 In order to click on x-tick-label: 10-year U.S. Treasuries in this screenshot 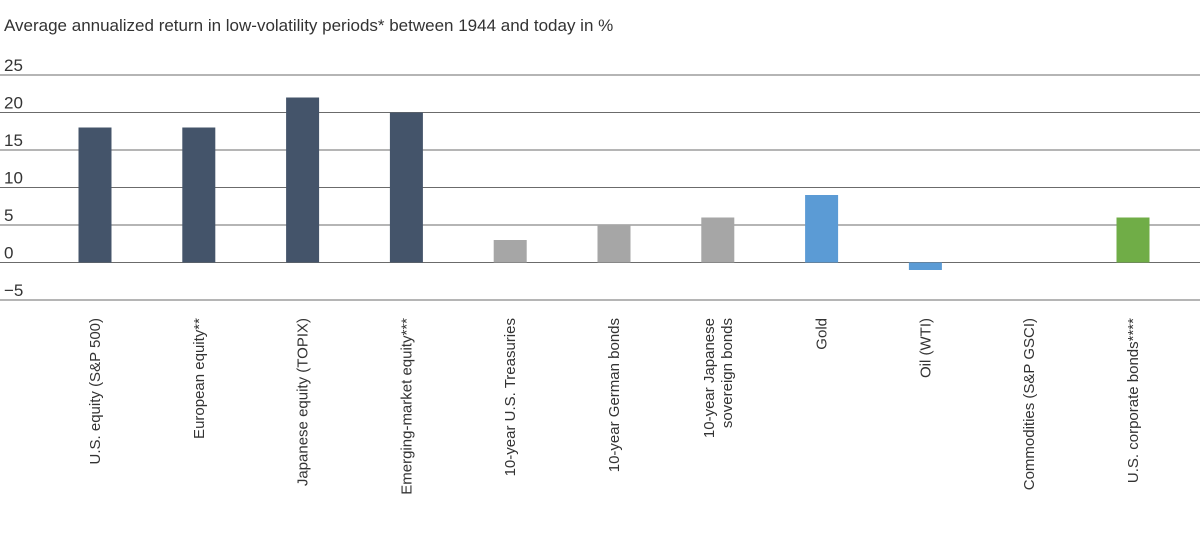, I will do `click(510, 397)`.